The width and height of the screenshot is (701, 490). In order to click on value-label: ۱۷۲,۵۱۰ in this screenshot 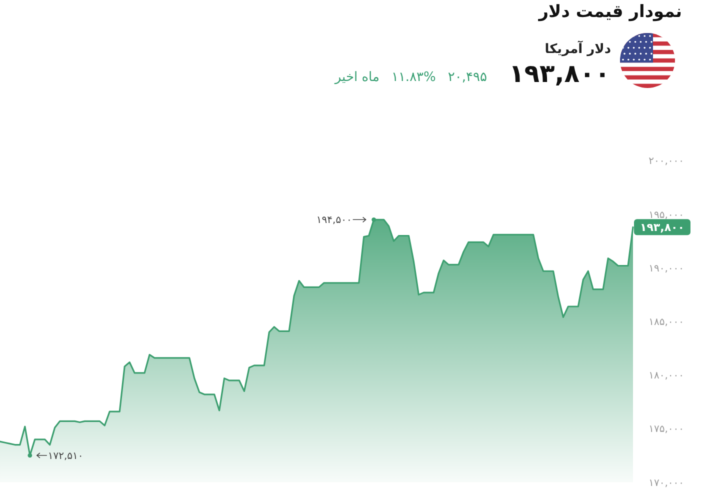, I will do `click(66, 456)`.